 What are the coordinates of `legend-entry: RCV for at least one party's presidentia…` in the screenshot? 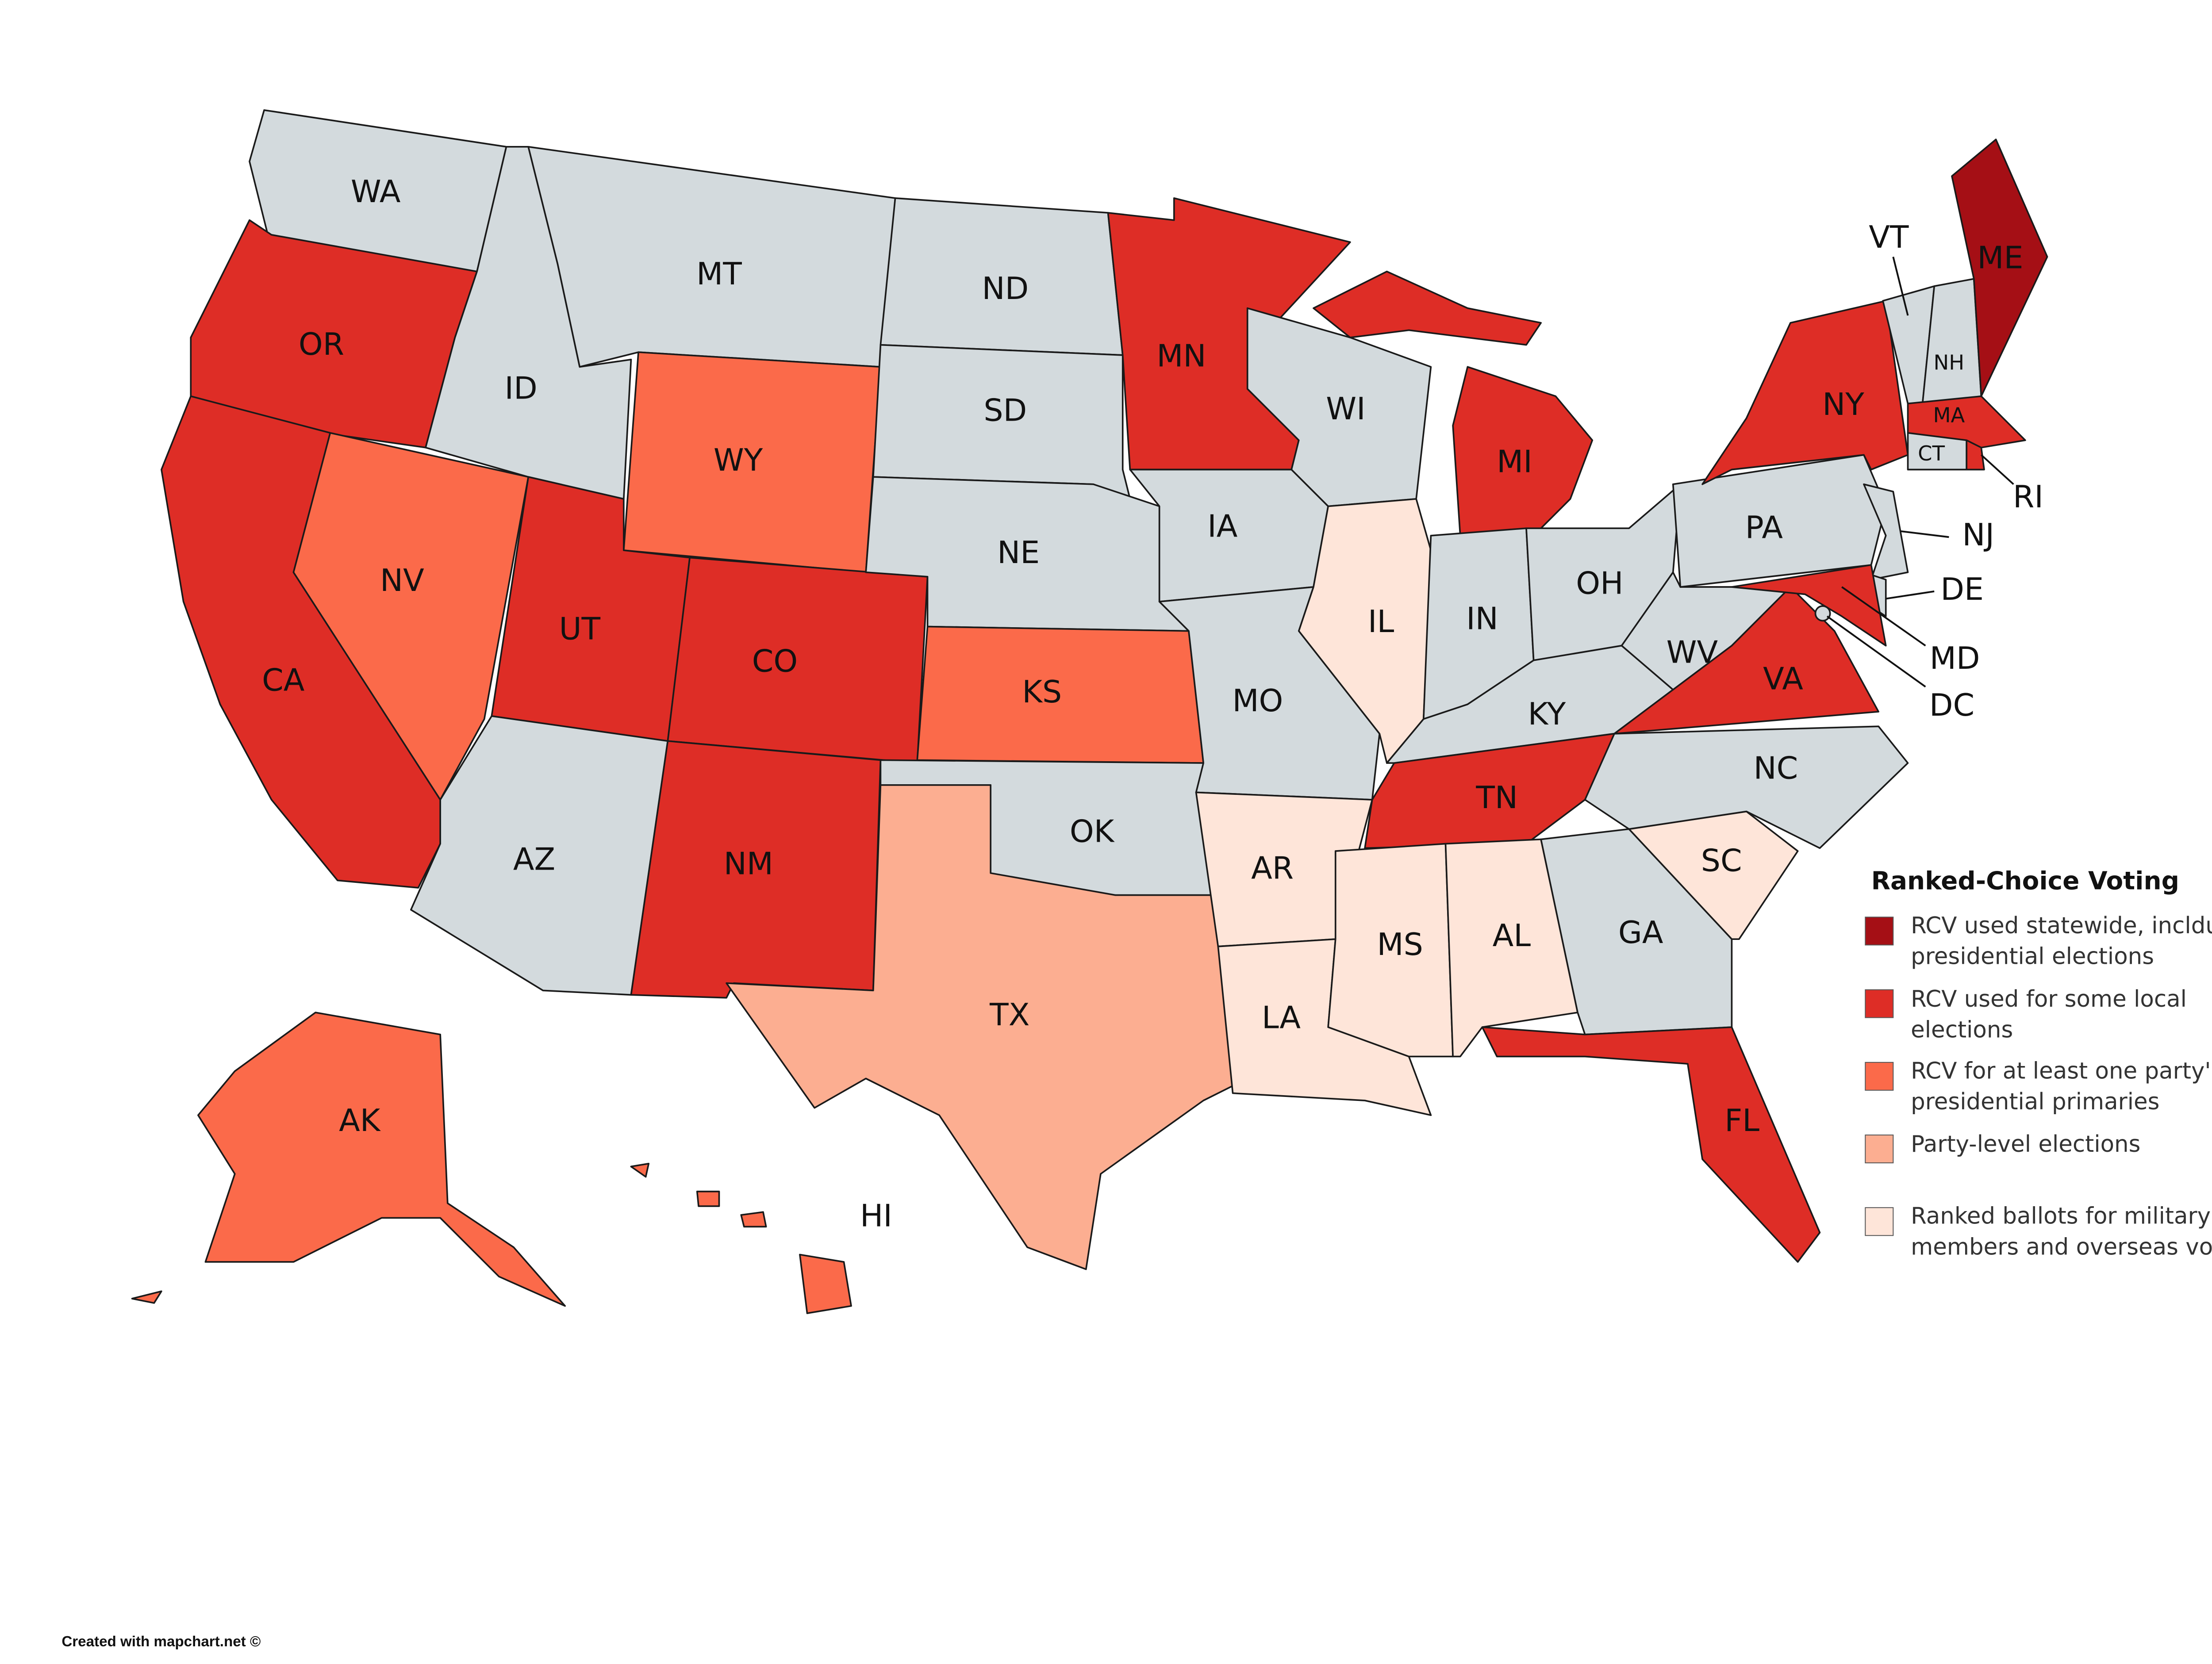 It's located at (2061, 1087).